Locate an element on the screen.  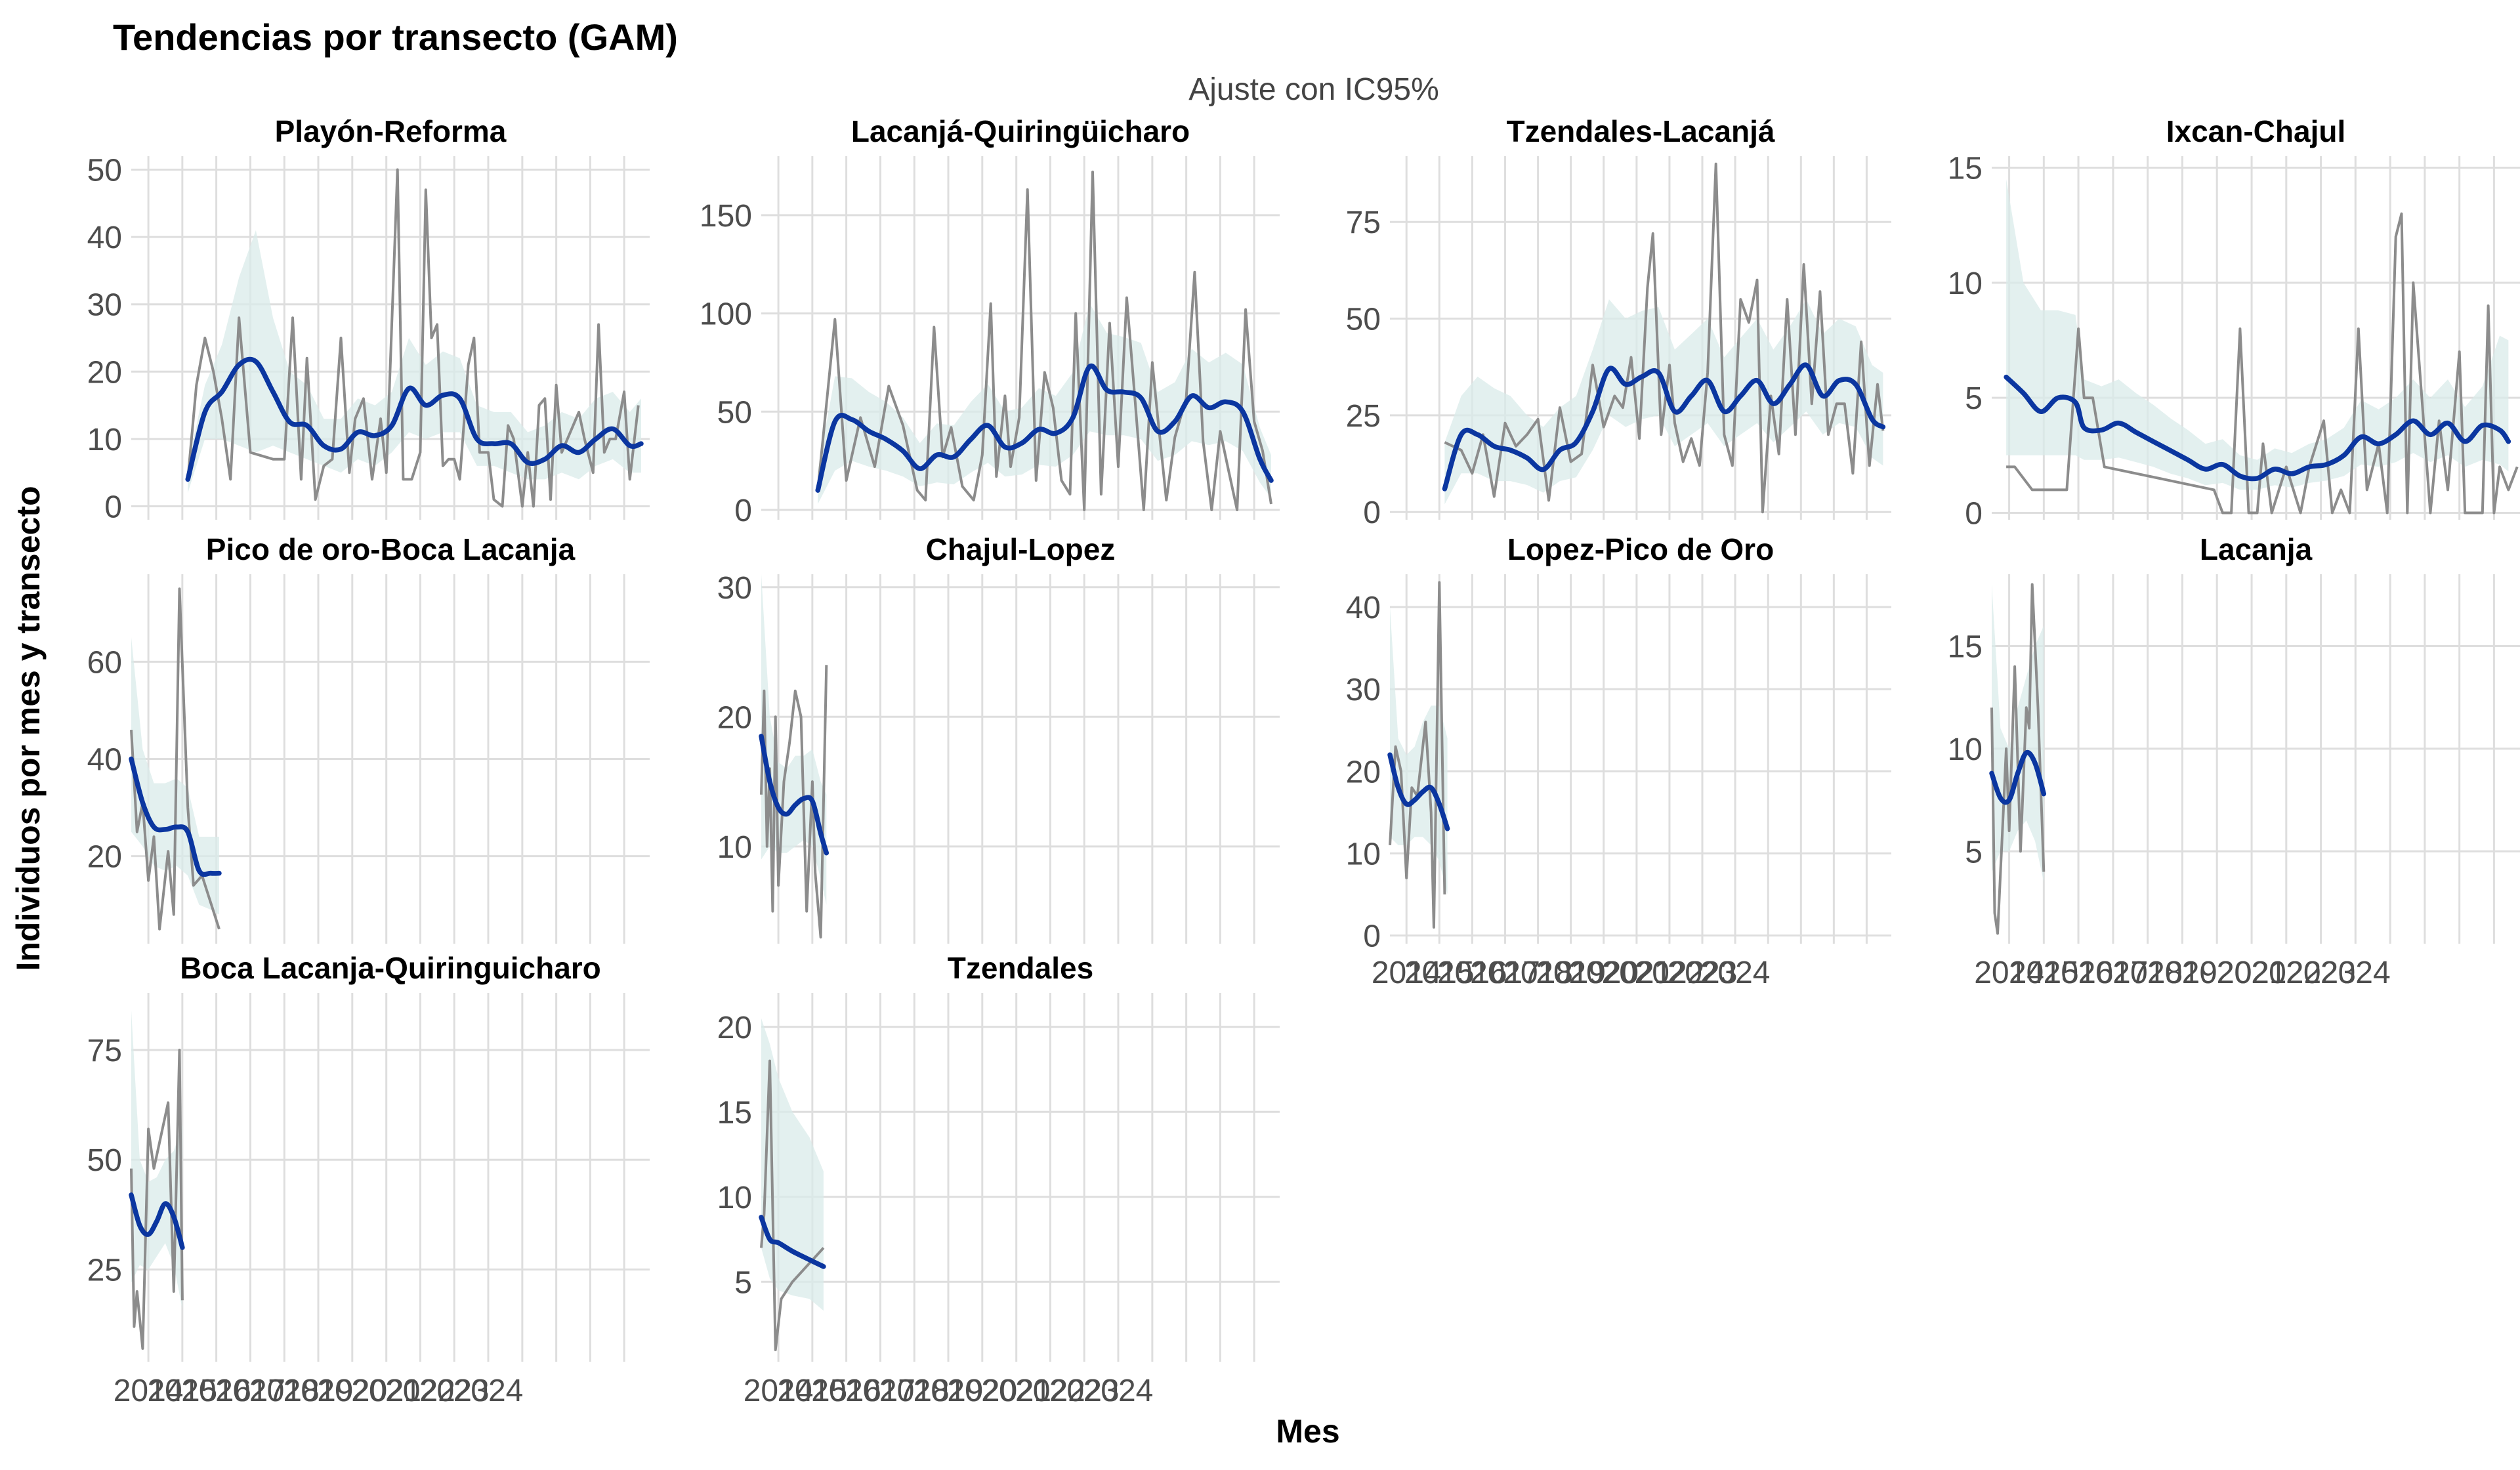
facet-strip-title: Chajul-Lopez is located at coordinates (1021, 549).